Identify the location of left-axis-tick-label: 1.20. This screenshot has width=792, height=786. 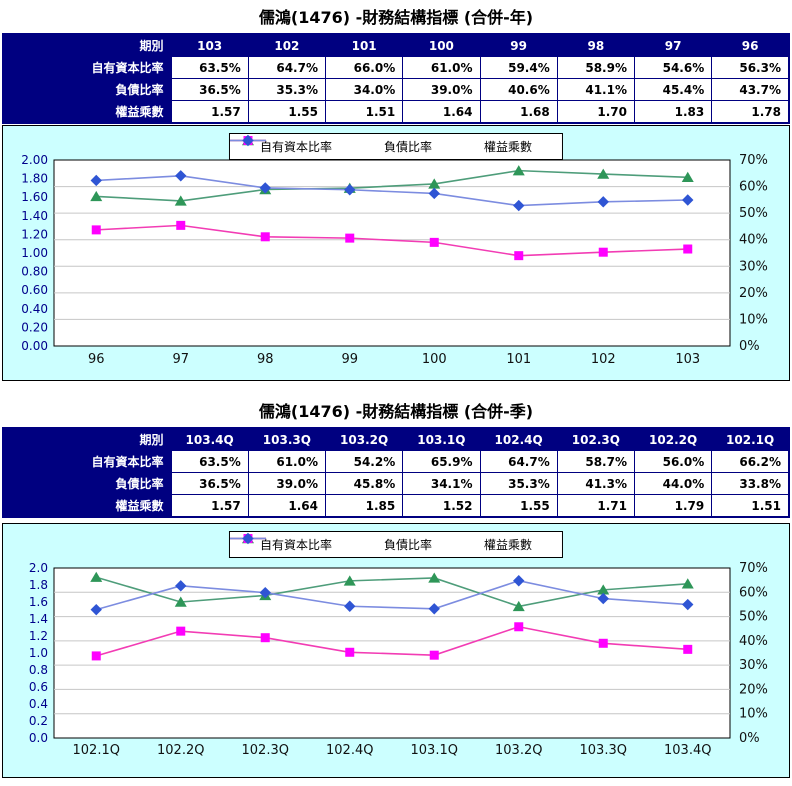
(34, 234).